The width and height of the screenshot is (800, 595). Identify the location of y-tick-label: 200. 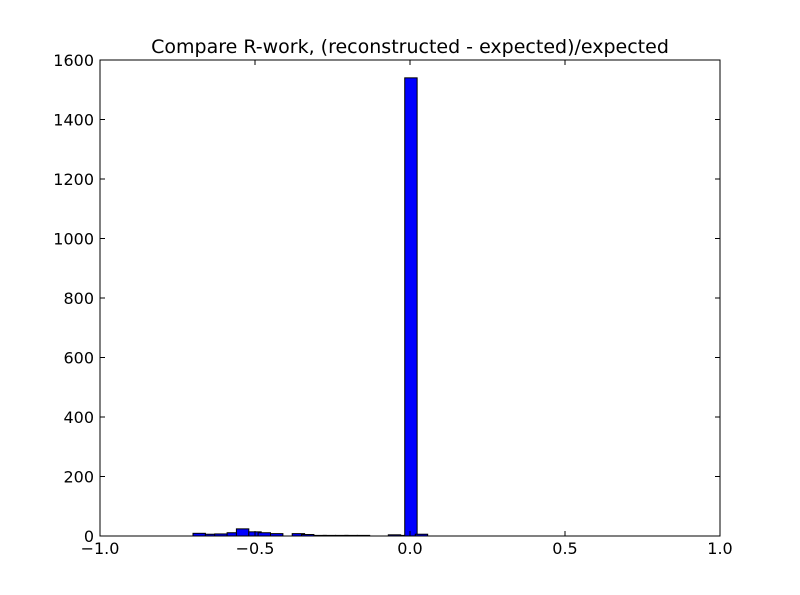
(78, 477).